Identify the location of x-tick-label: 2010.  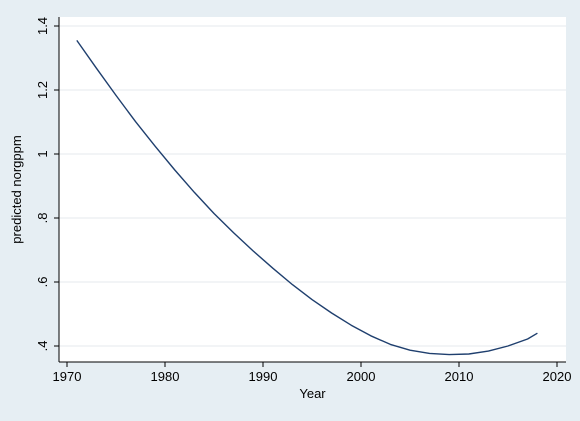
(459, 376).